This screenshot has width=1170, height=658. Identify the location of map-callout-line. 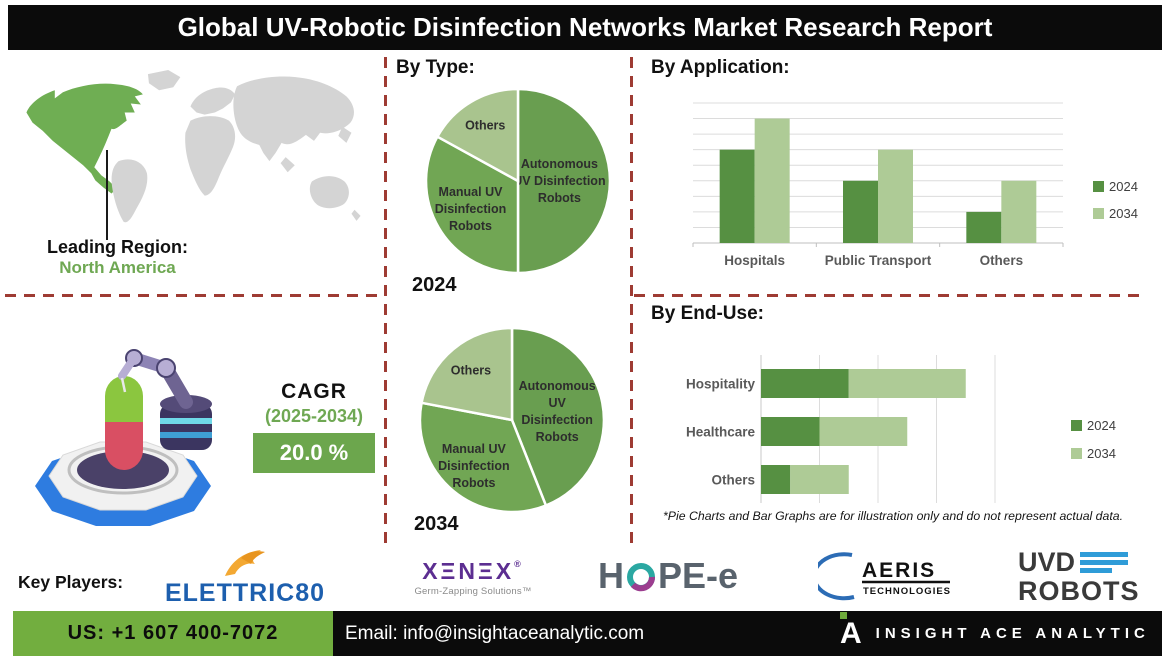
(107, 195).